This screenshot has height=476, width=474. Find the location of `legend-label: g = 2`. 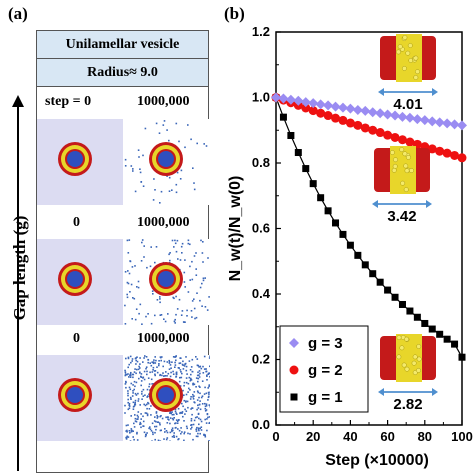

legend-label: g = 2 is located at coordinates (325, 370).